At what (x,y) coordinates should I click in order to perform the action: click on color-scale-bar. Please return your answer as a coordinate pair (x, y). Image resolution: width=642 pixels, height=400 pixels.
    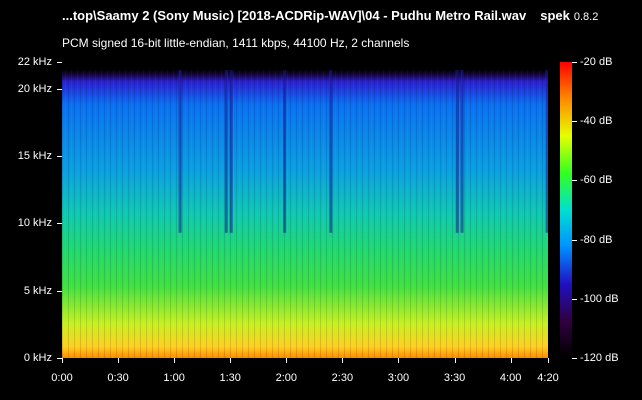
    Looking at the image, I should click on (566, 210).